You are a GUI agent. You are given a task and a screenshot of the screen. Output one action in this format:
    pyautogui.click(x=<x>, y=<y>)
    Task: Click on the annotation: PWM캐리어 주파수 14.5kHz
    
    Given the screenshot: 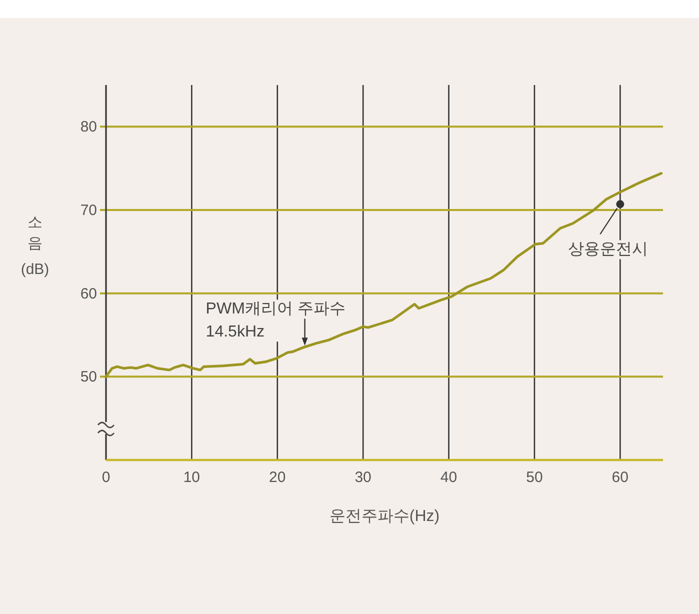 What is the action you would take?
    pyautogui.click(x=276, y=320)
    